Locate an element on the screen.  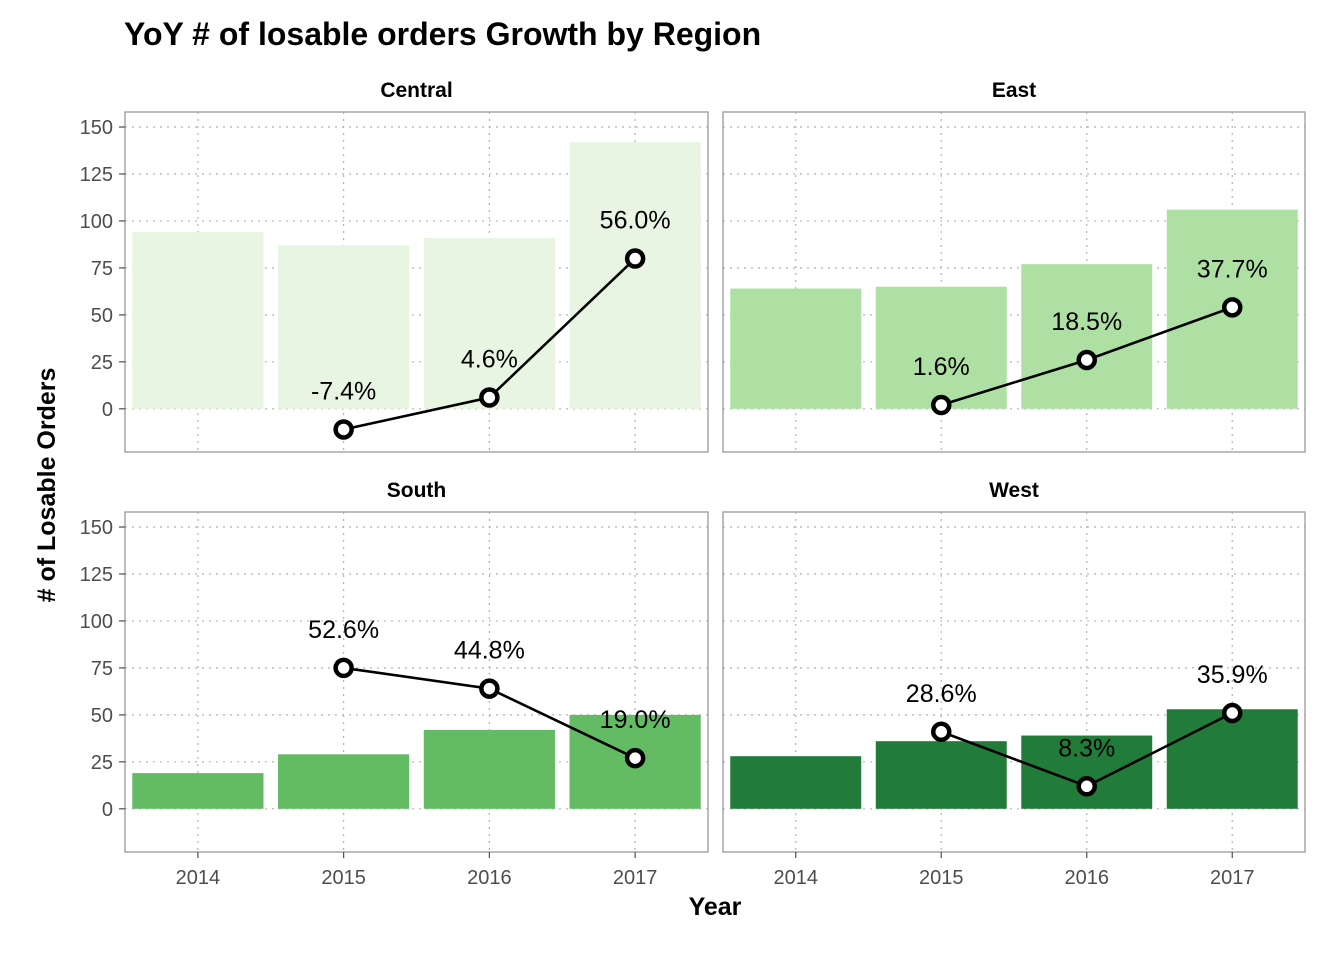
growth-label-2017: 37.7% is located at coordinates (1232, 269).